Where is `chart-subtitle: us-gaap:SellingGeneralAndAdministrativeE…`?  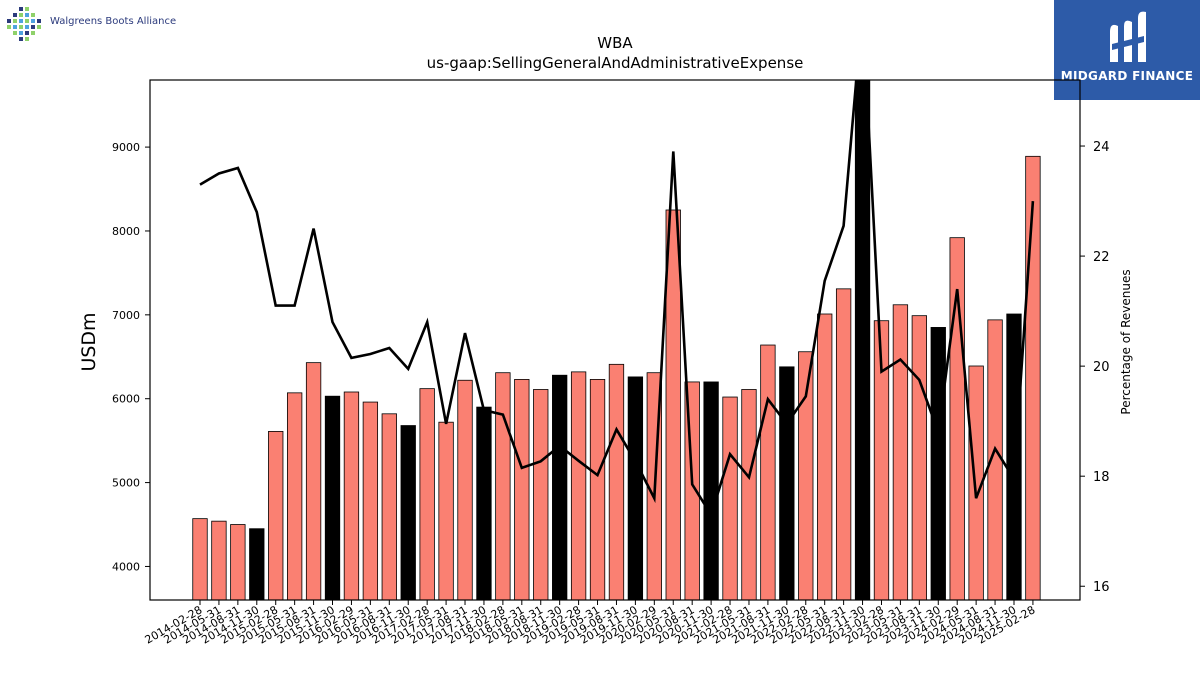 chart-subtitle: us-gaap:SellingGeneralAndAdministrativeE… is located at coordinates (615, 63).